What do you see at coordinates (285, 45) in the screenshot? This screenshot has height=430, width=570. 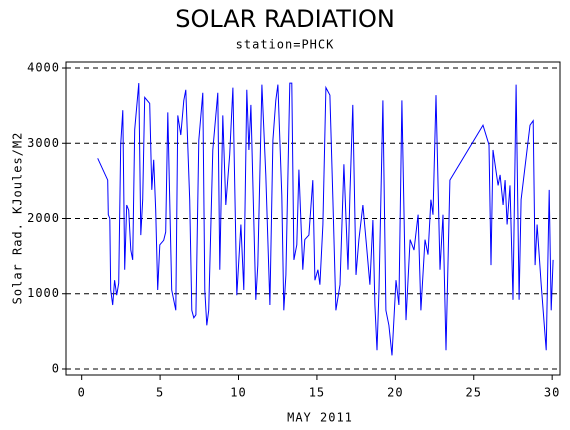 I see `chart-subtitle: station=PHCK` at bounding box center [285, 45].